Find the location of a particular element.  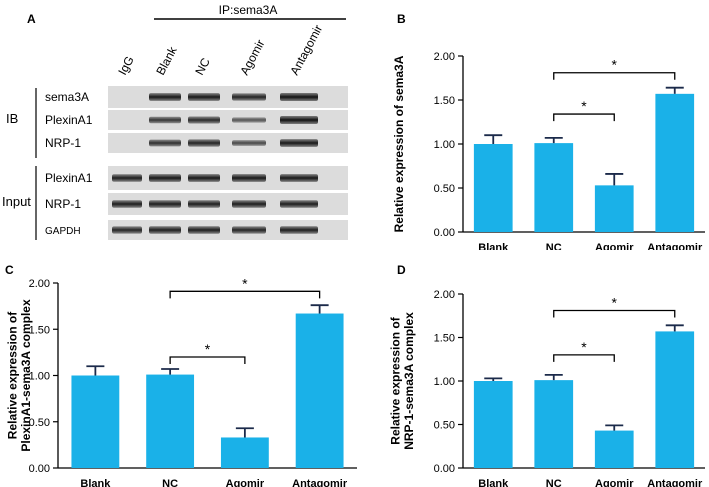

blot-strips is located at coordinates (228, 163).